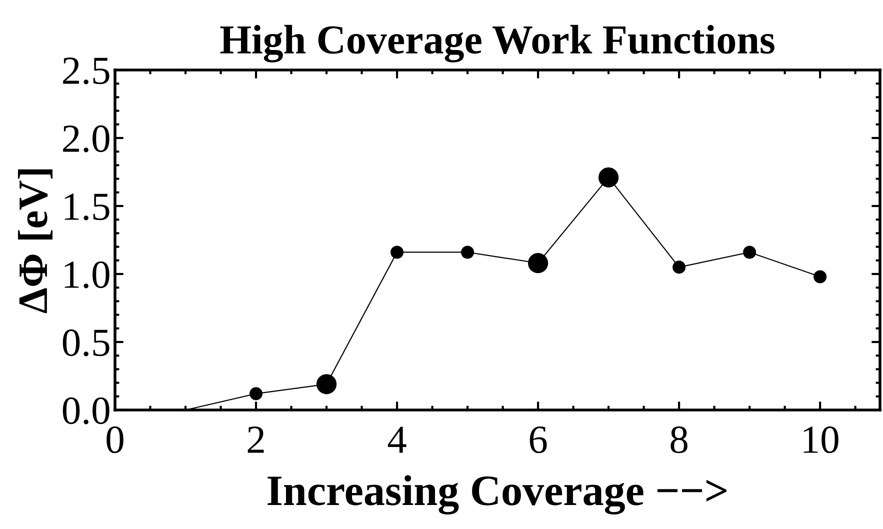  What do you see at coordinates (256, 439) in the screenshot?
I see `x-tick-label: 2` at bounding box center [256, 439].